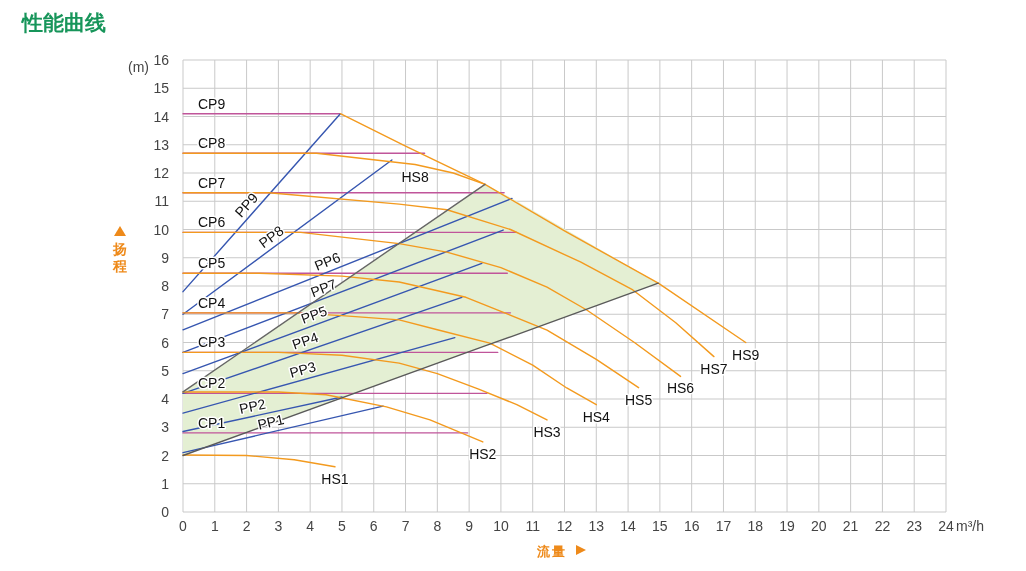  Describe the element at coordinates (596, 416) in the screenshot. I see `series-label: HS4` at that location.